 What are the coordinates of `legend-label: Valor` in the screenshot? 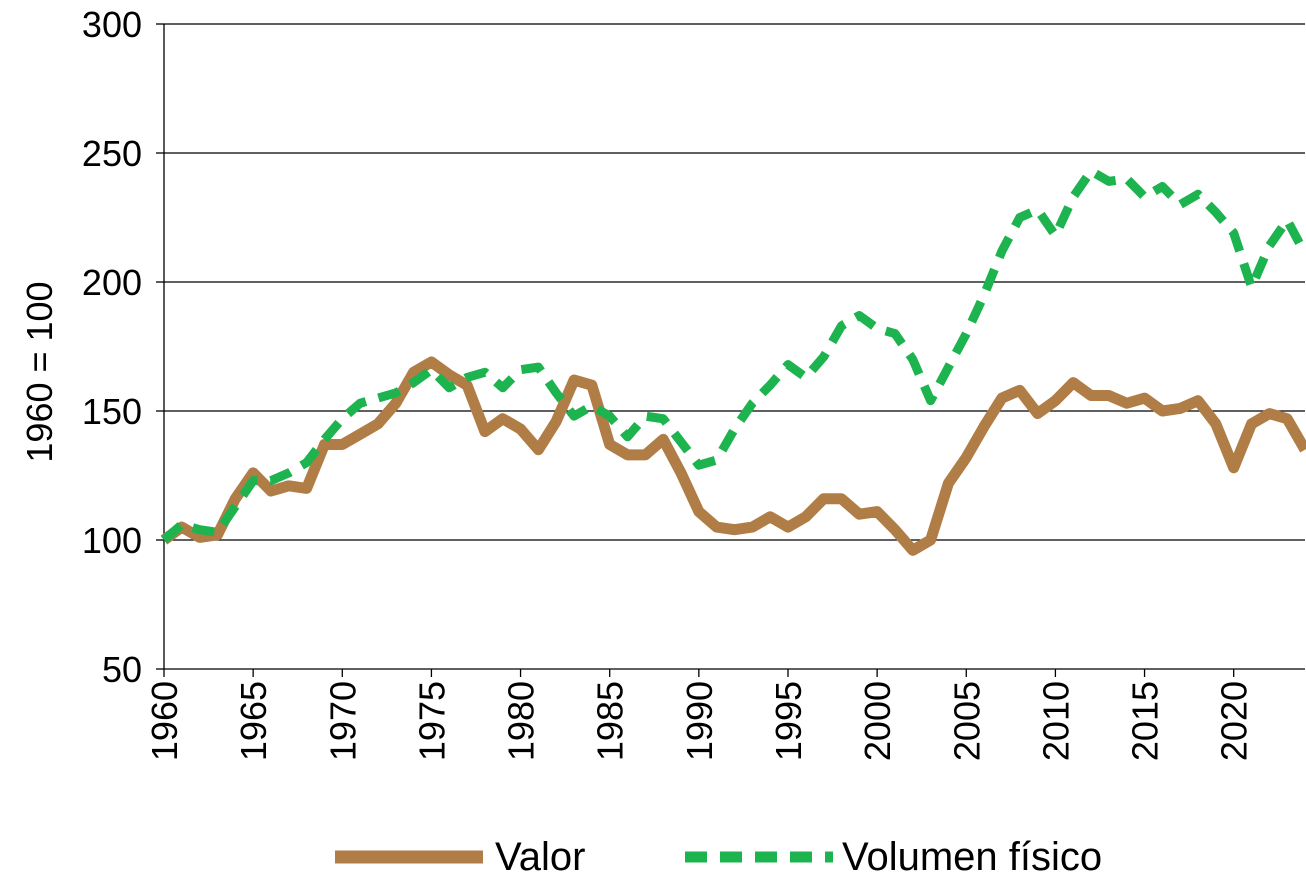 It's located at (540, 857).